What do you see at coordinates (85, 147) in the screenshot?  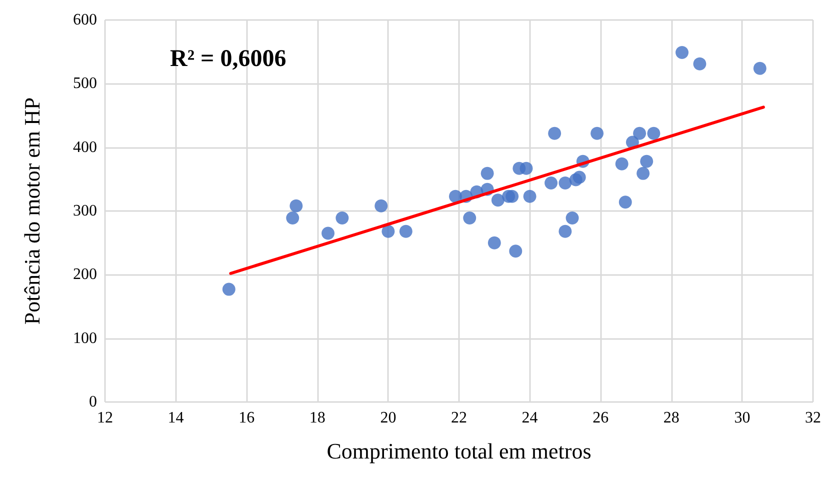 I see `y-tick-label: 400` at bounding box center [85, 147].